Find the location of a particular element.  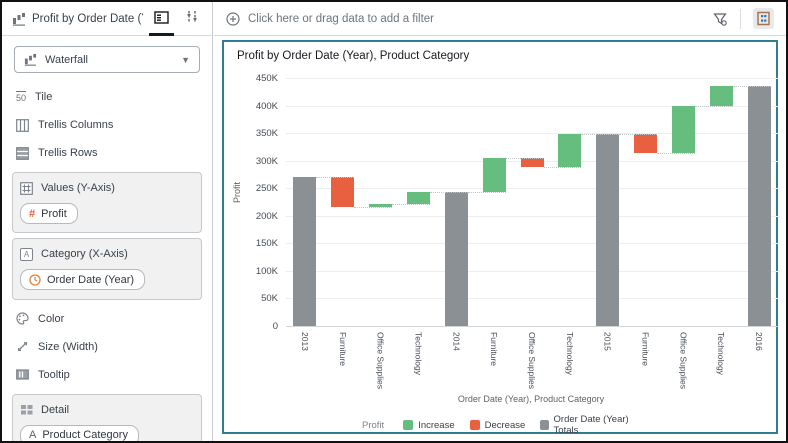

x-tick-label: 2016 is located at coordinates (759, 341).